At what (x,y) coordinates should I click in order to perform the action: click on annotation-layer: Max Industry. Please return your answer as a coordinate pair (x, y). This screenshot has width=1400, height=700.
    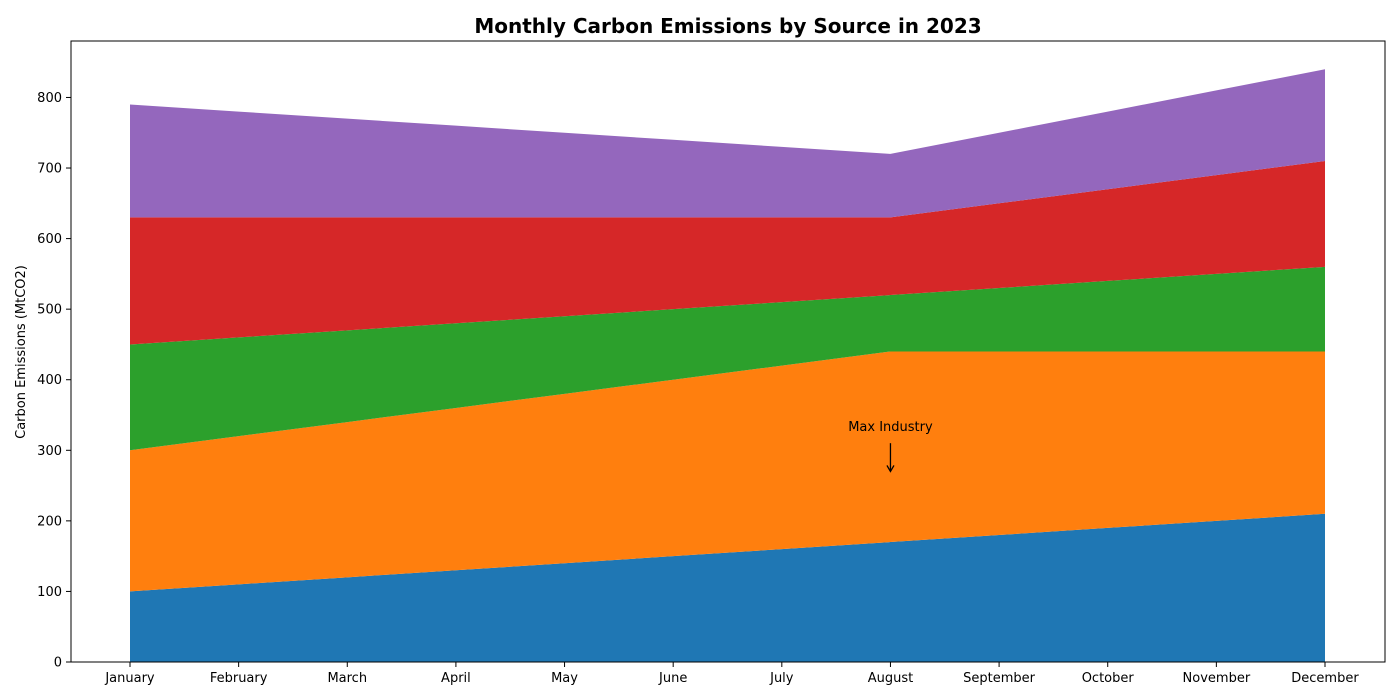
    Looking at the image, I should click on (890, 446).